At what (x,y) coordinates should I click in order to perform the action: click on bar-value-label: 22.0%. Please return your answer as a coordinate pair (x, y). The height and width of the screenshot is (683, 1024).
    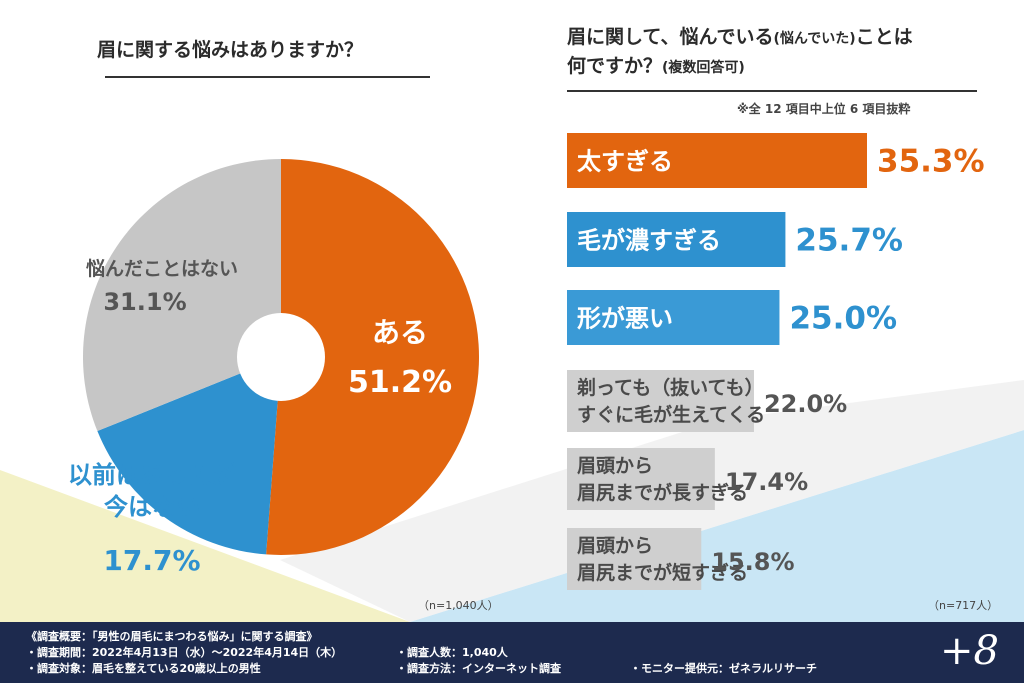
    Looking at the image, I should click on (805, 404).